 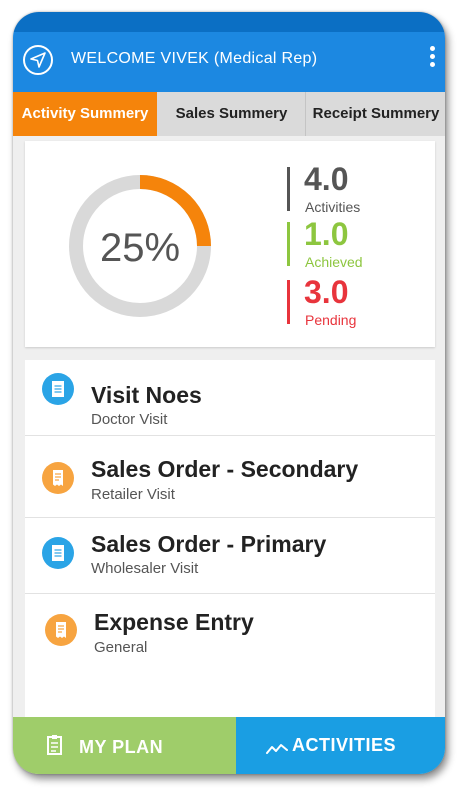 I want to click on stat-label: Achieved, so click(x=334, y=262).